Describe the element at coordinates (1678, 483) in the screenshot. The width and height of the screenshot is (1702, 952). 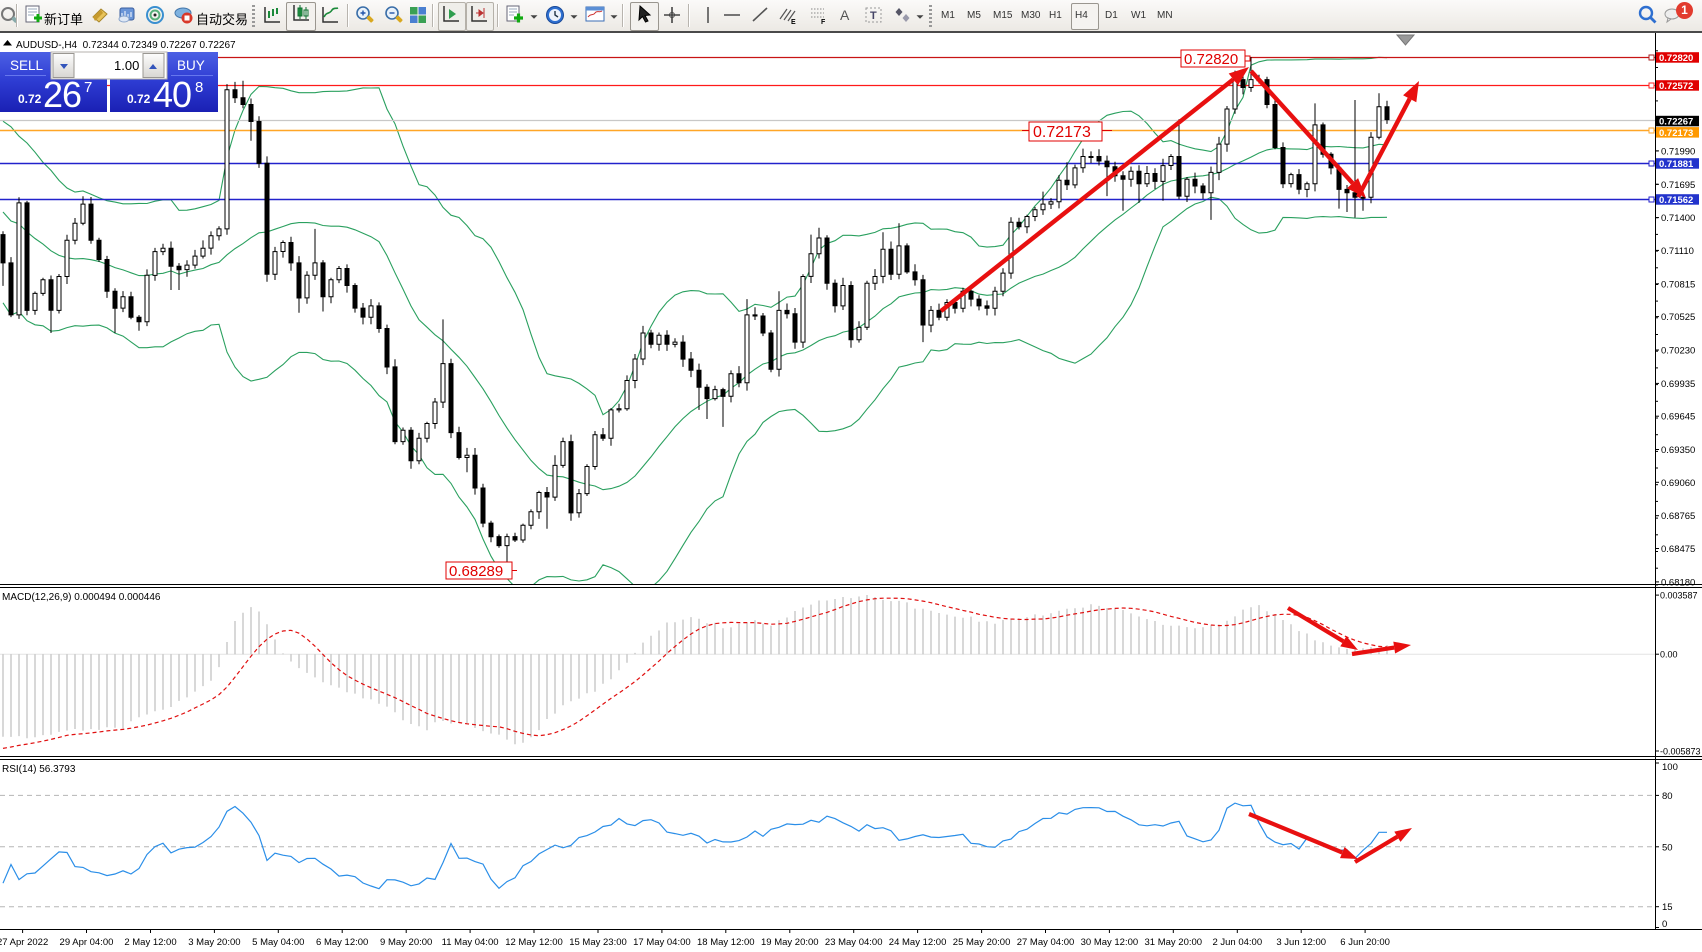
I see `svg-text: 0.69060` at that location.